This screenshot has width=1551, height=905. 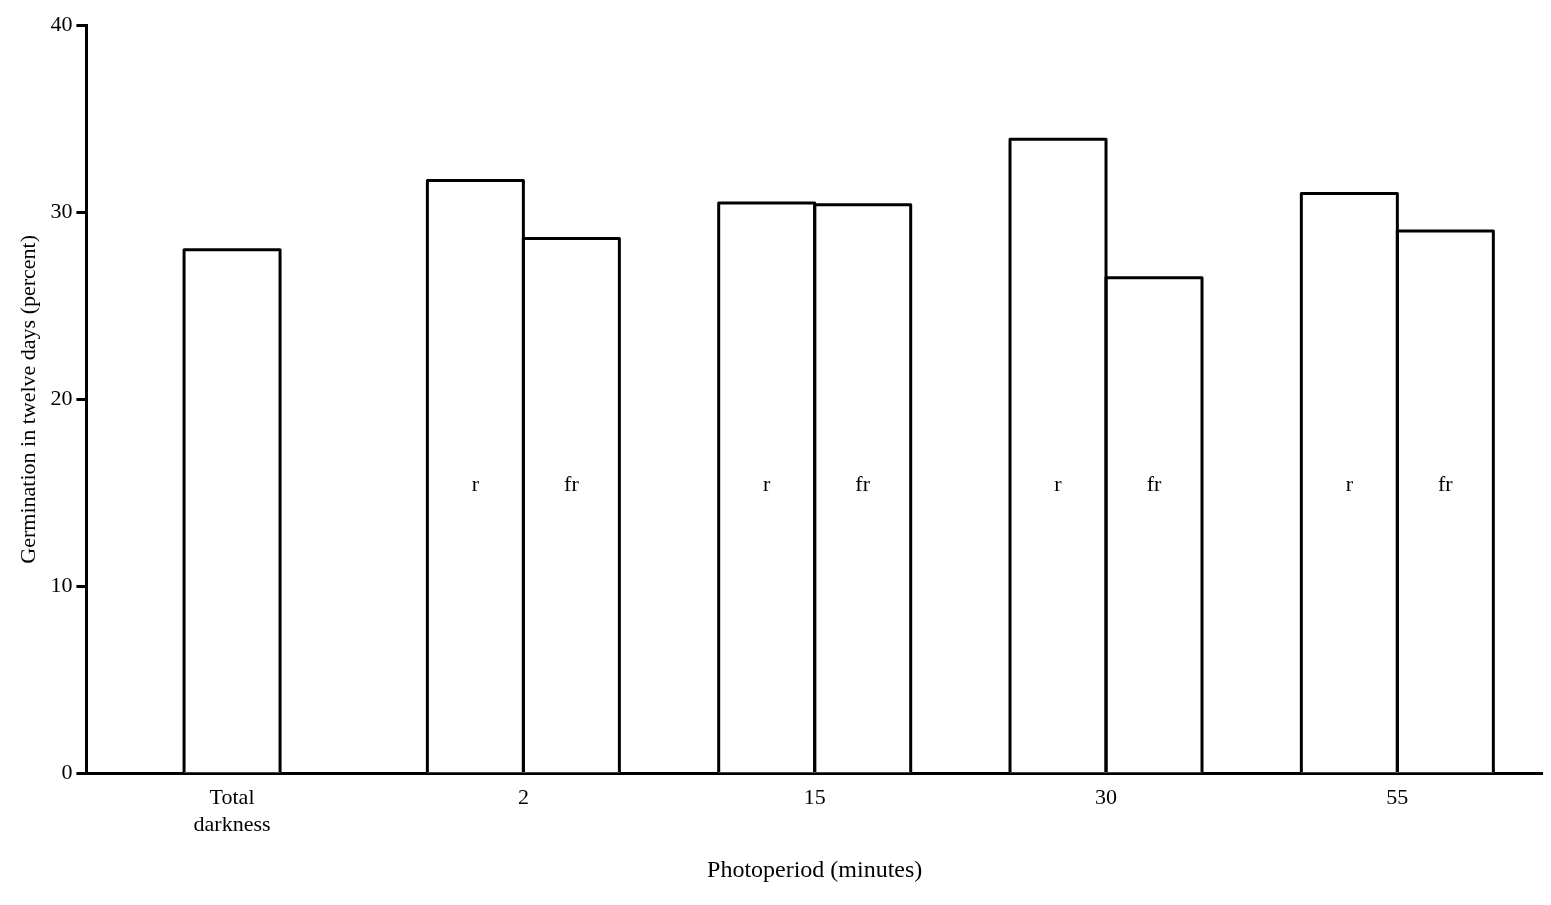 I want to click on y-tick-label: 10, so click(x=61, y=585).